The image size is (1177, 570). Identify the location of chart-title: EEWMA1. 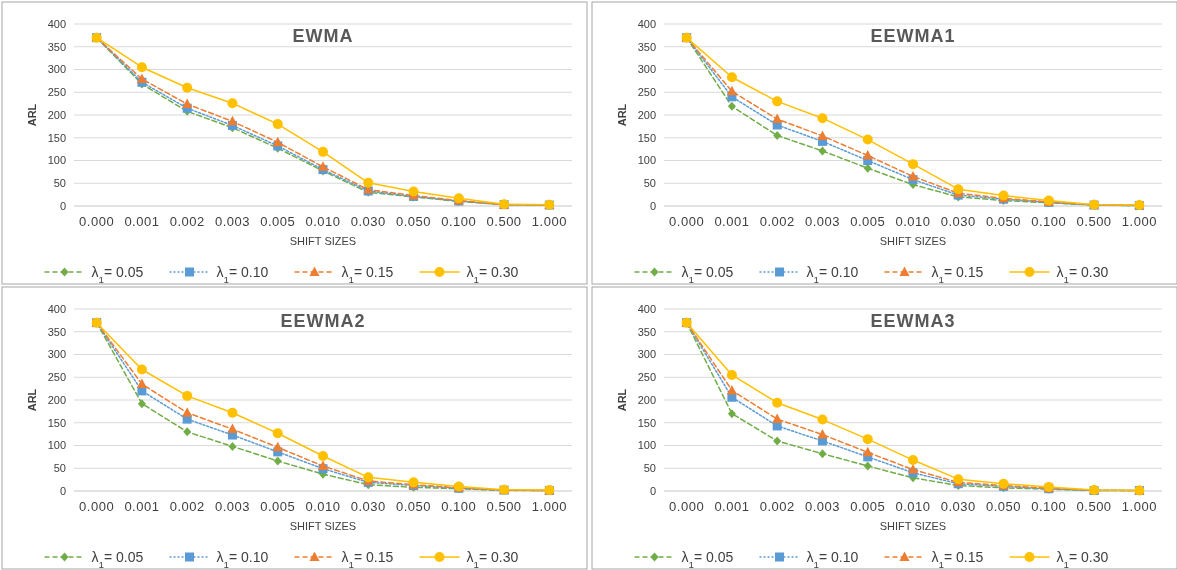
(913, 36).